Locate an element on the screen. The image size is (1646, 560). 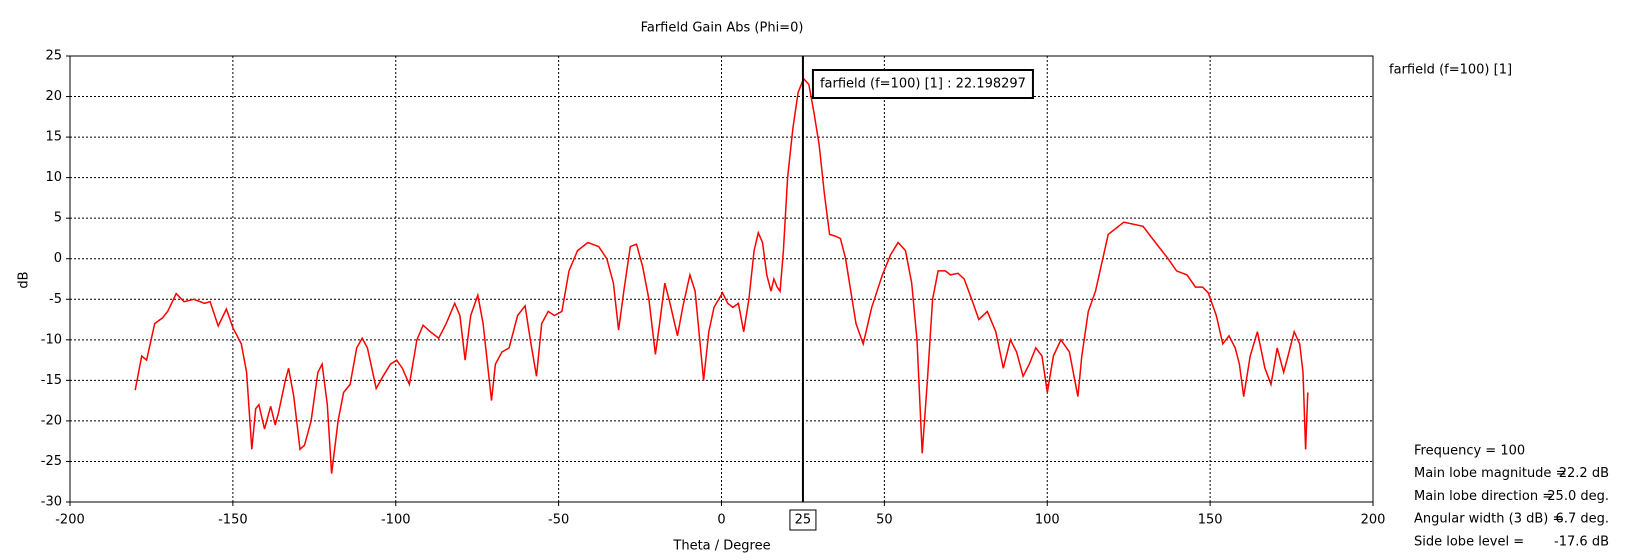
y-tick-label: -15 is located at coordinates (51, 380).